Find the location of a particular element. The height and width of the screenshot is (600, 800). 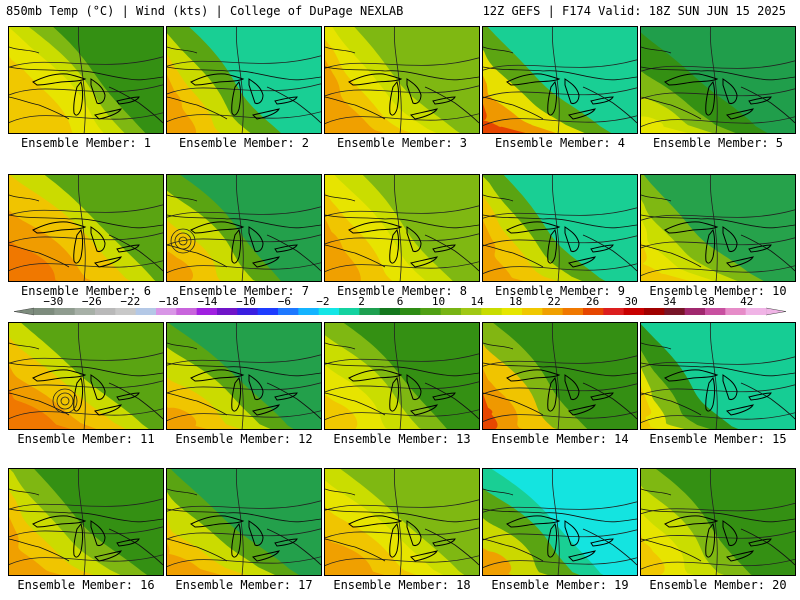

ensemble-member-label: Ensemble Member: 7 is located at coordinates (244, 291).